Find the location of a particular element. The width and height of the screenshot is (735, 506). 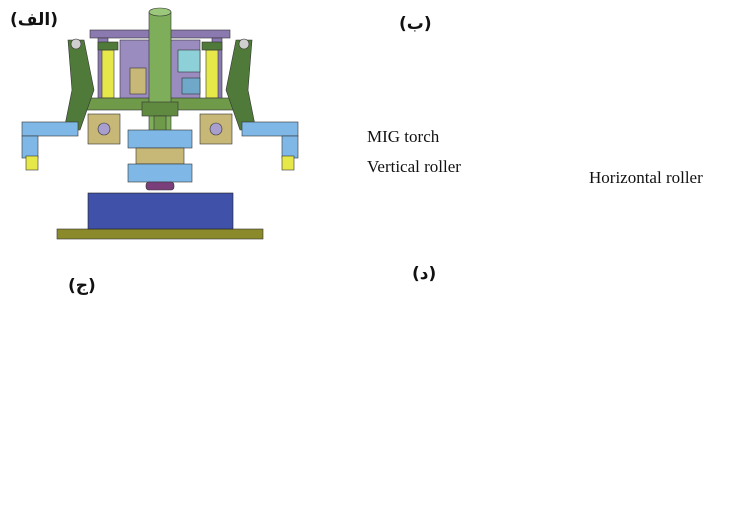

panel-label-d: (د) is located at coordinates (424, 274).